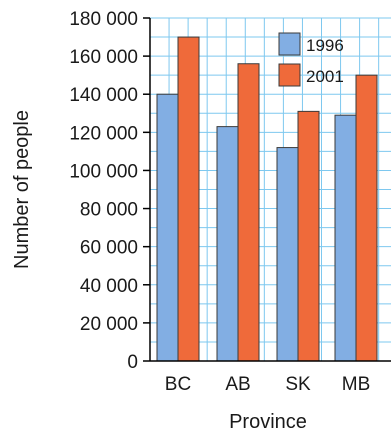  I want to click on y-tick-label: 180 000, so click(103, 19).